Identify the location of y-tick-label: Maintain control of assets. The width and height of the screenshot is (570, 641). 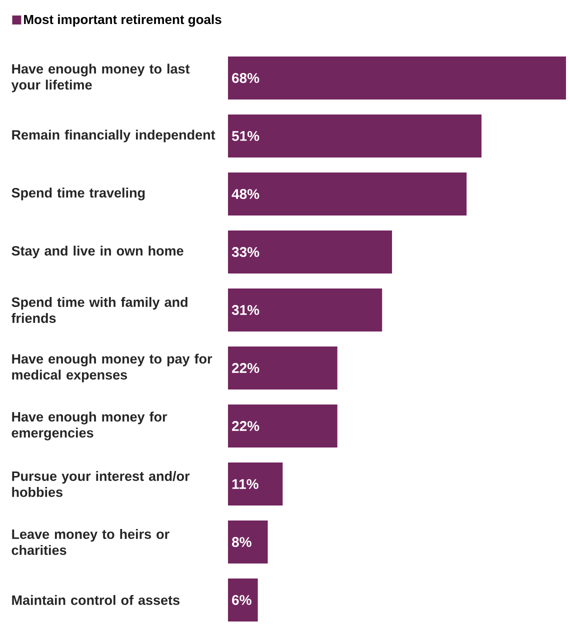
(96, 600).